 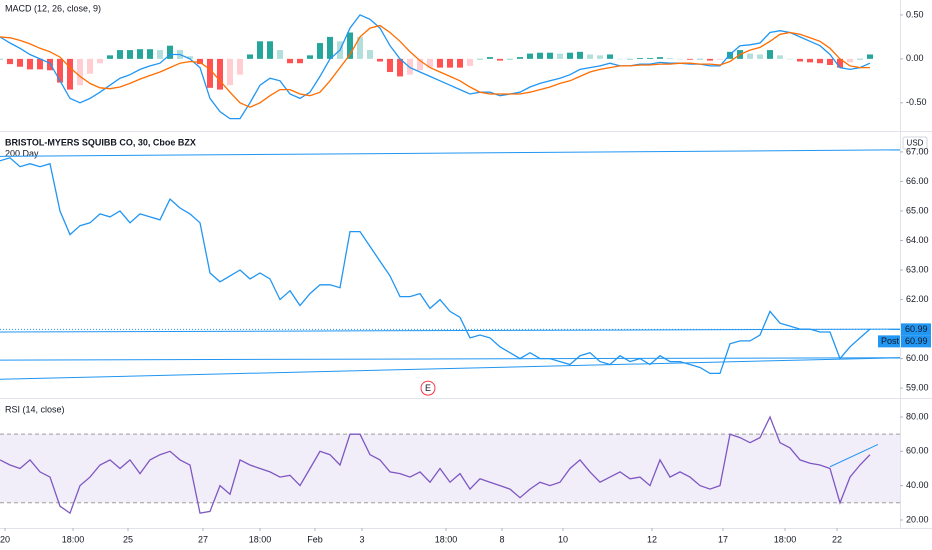 I want to click on y-tick-label: -0.50, so click(x=916, y=102).